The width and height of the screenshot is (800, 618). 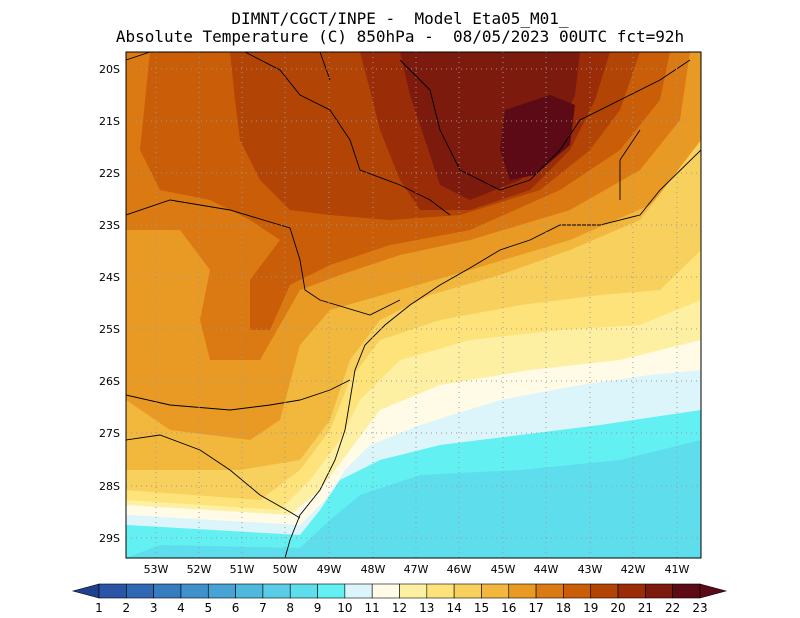 What do you see at coordinates (285, 569) in the screenshot?
I see `lon-label: 50W` at bounding box center [285, 569].